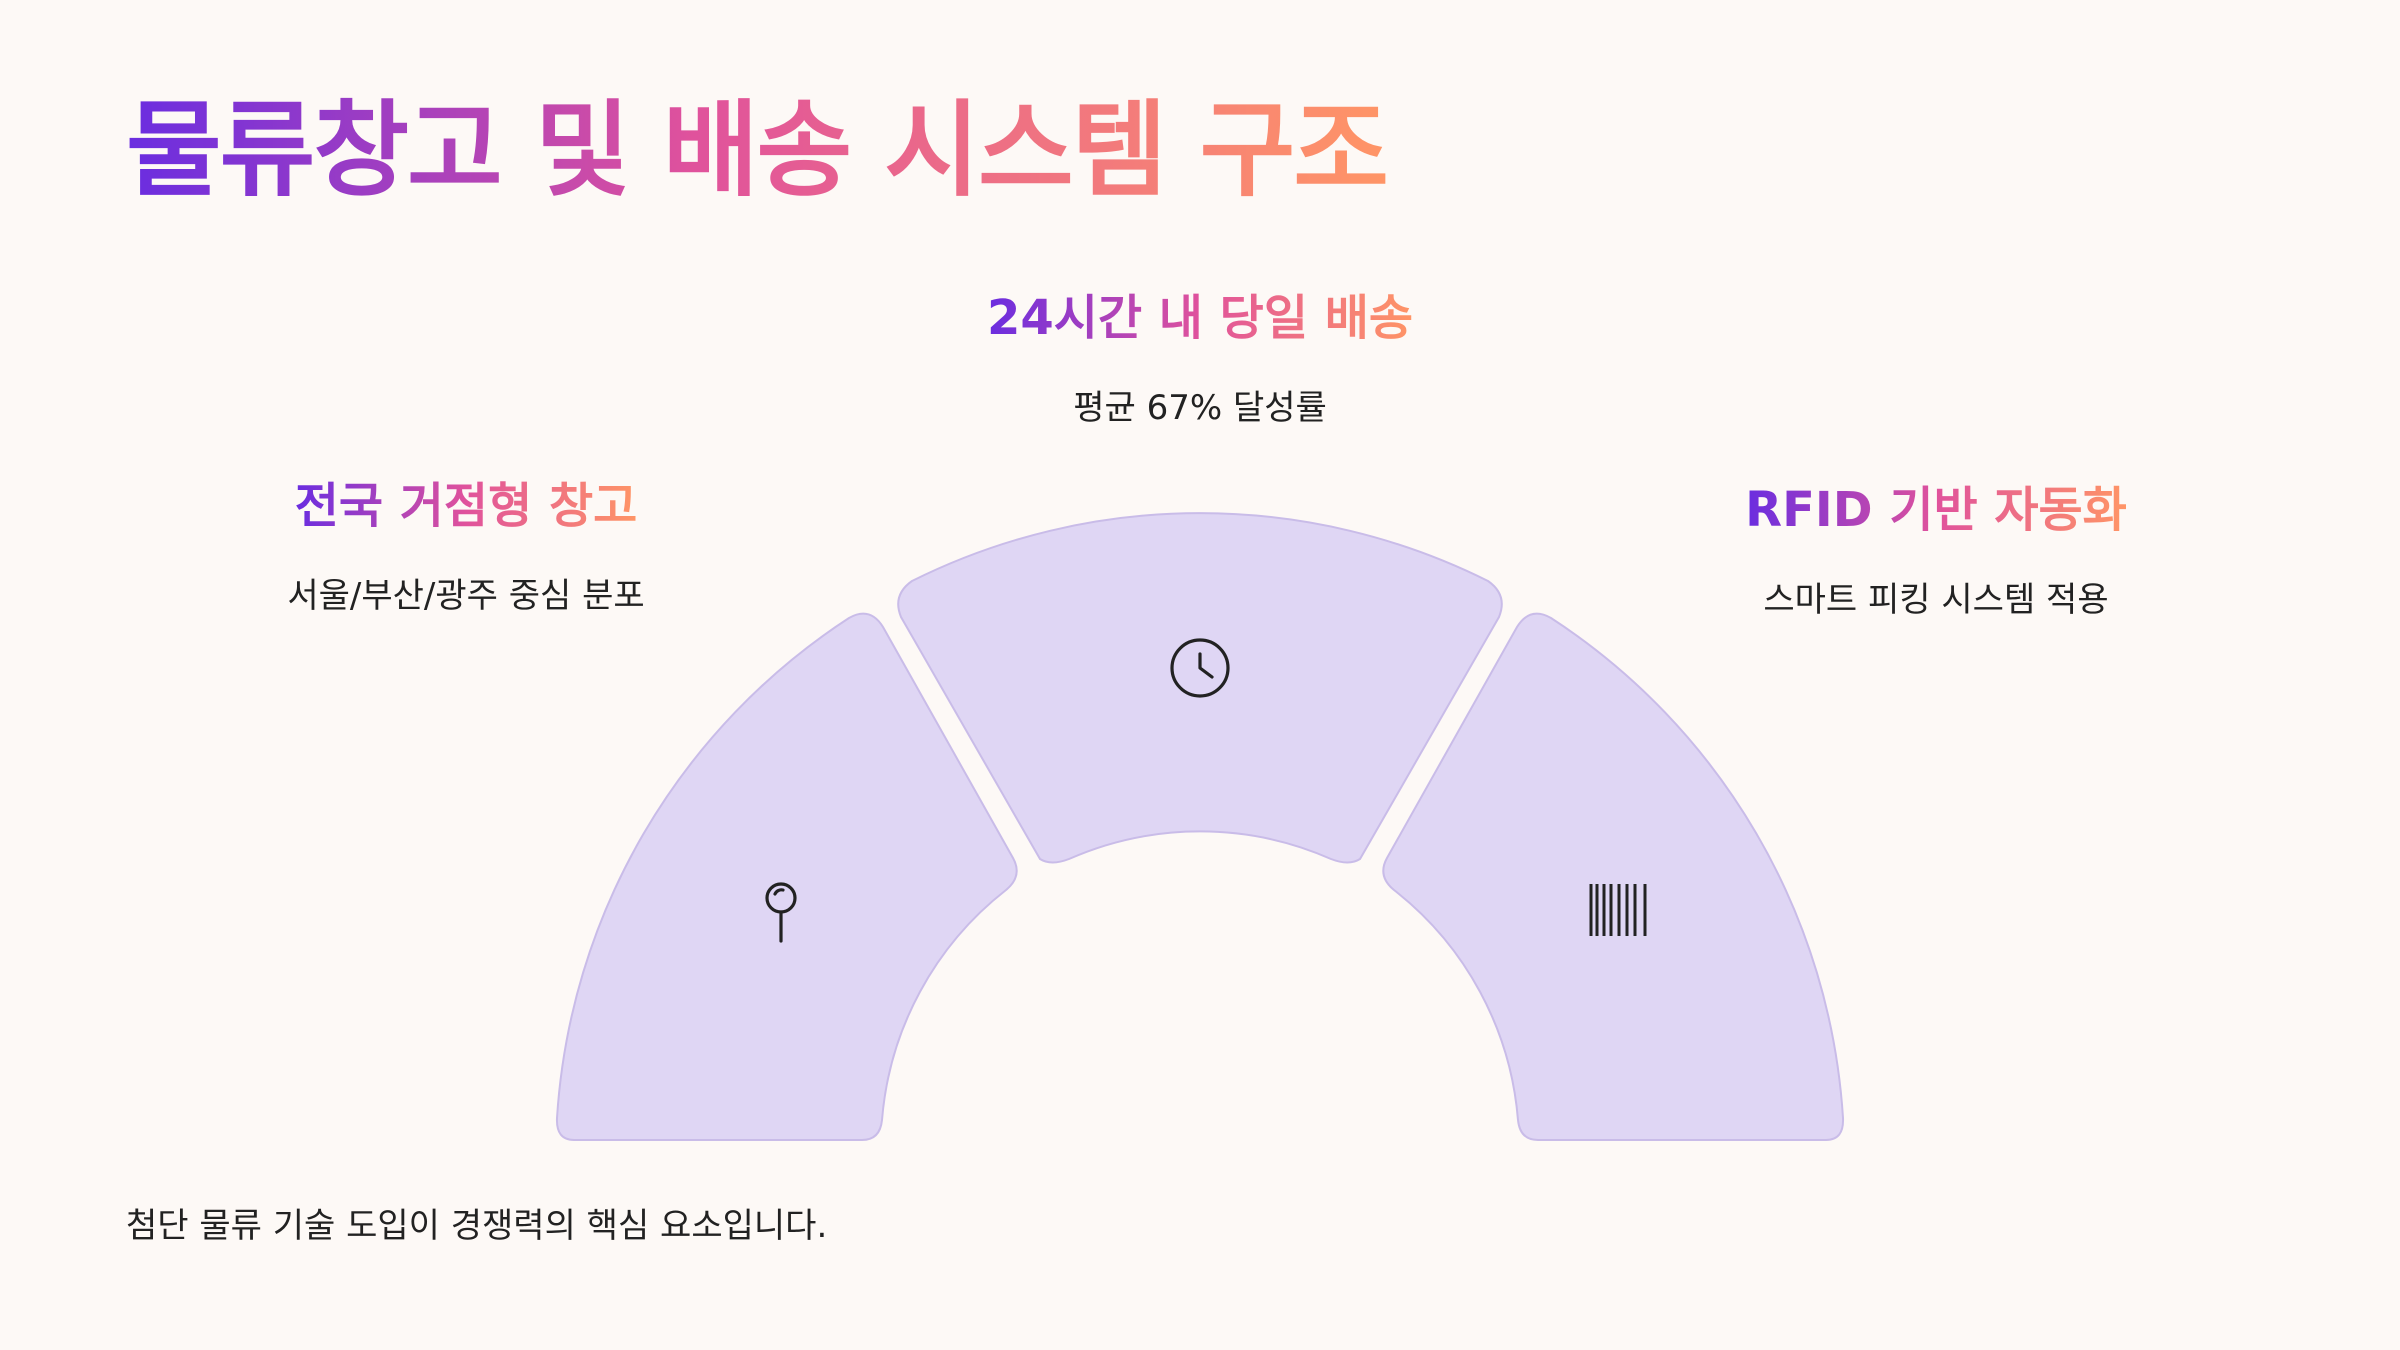 This screenshot has height=1350, width=2400. What do you see at coordinates (477, 1226) in the screenshot?
I see `footnote: 첨단 물류 기술 도입이 경쟁력의 핵심 요소입니다.` at bounding box center [477, 1226].